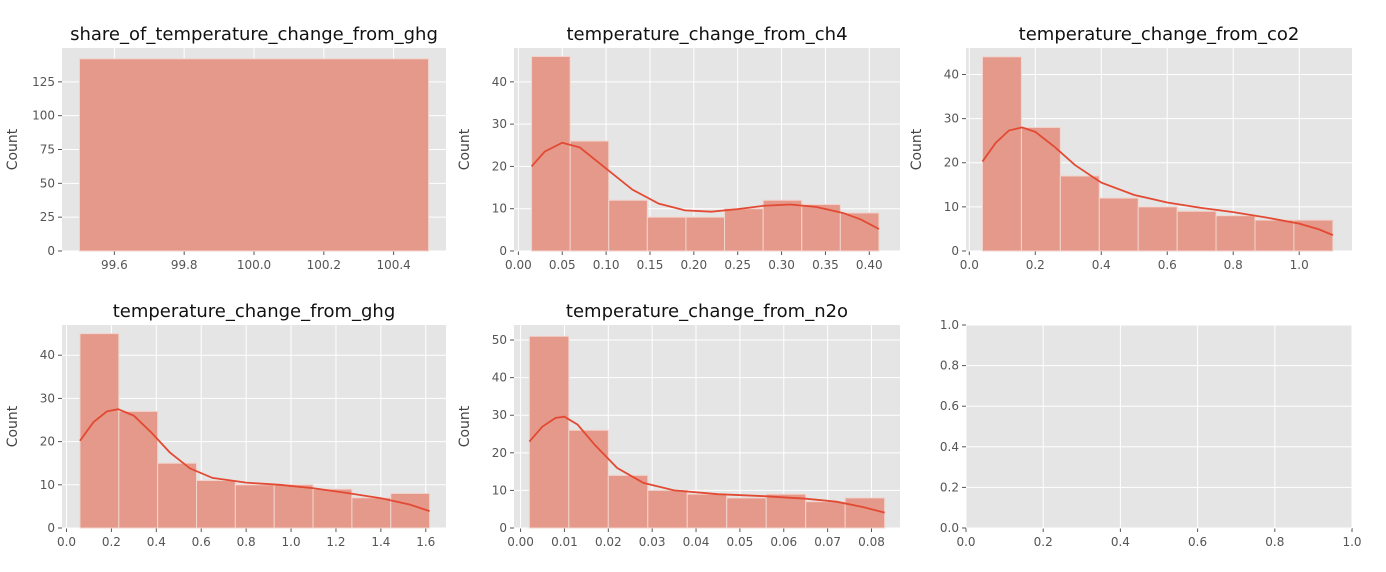  Describe the element at coordinates (869, 265) in the screenshot. I see `x-tick-label: 0.40` at that location.